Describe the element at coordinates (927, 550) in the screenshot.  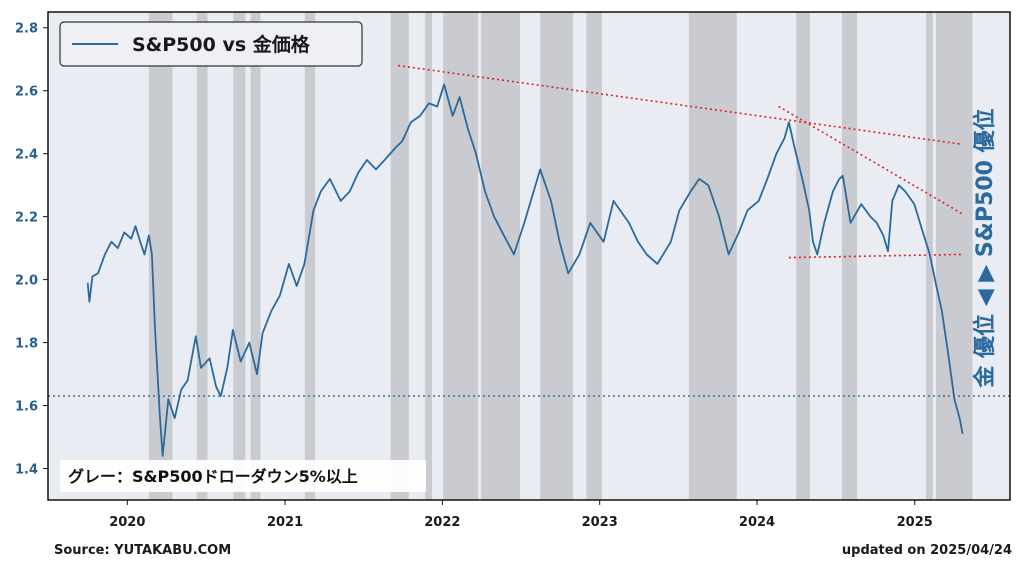
I see `updated-label: updated on 2025/04/24` at that location.